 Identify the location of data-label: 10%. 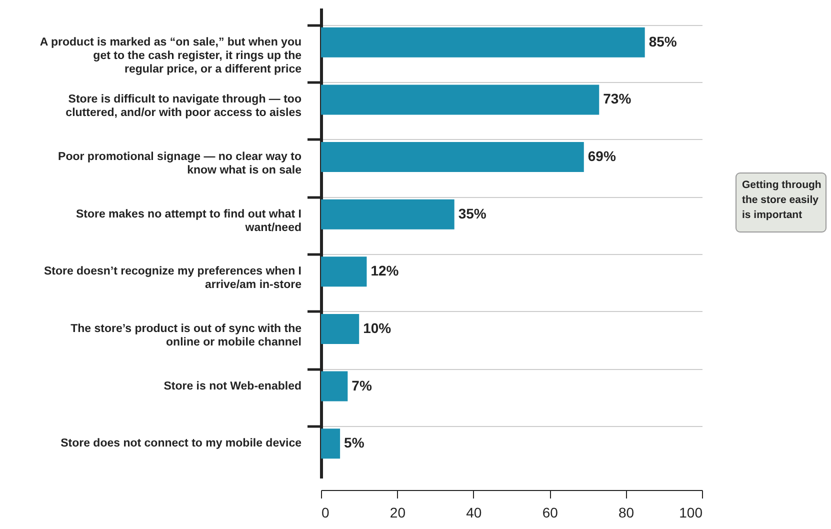
(377, 328).